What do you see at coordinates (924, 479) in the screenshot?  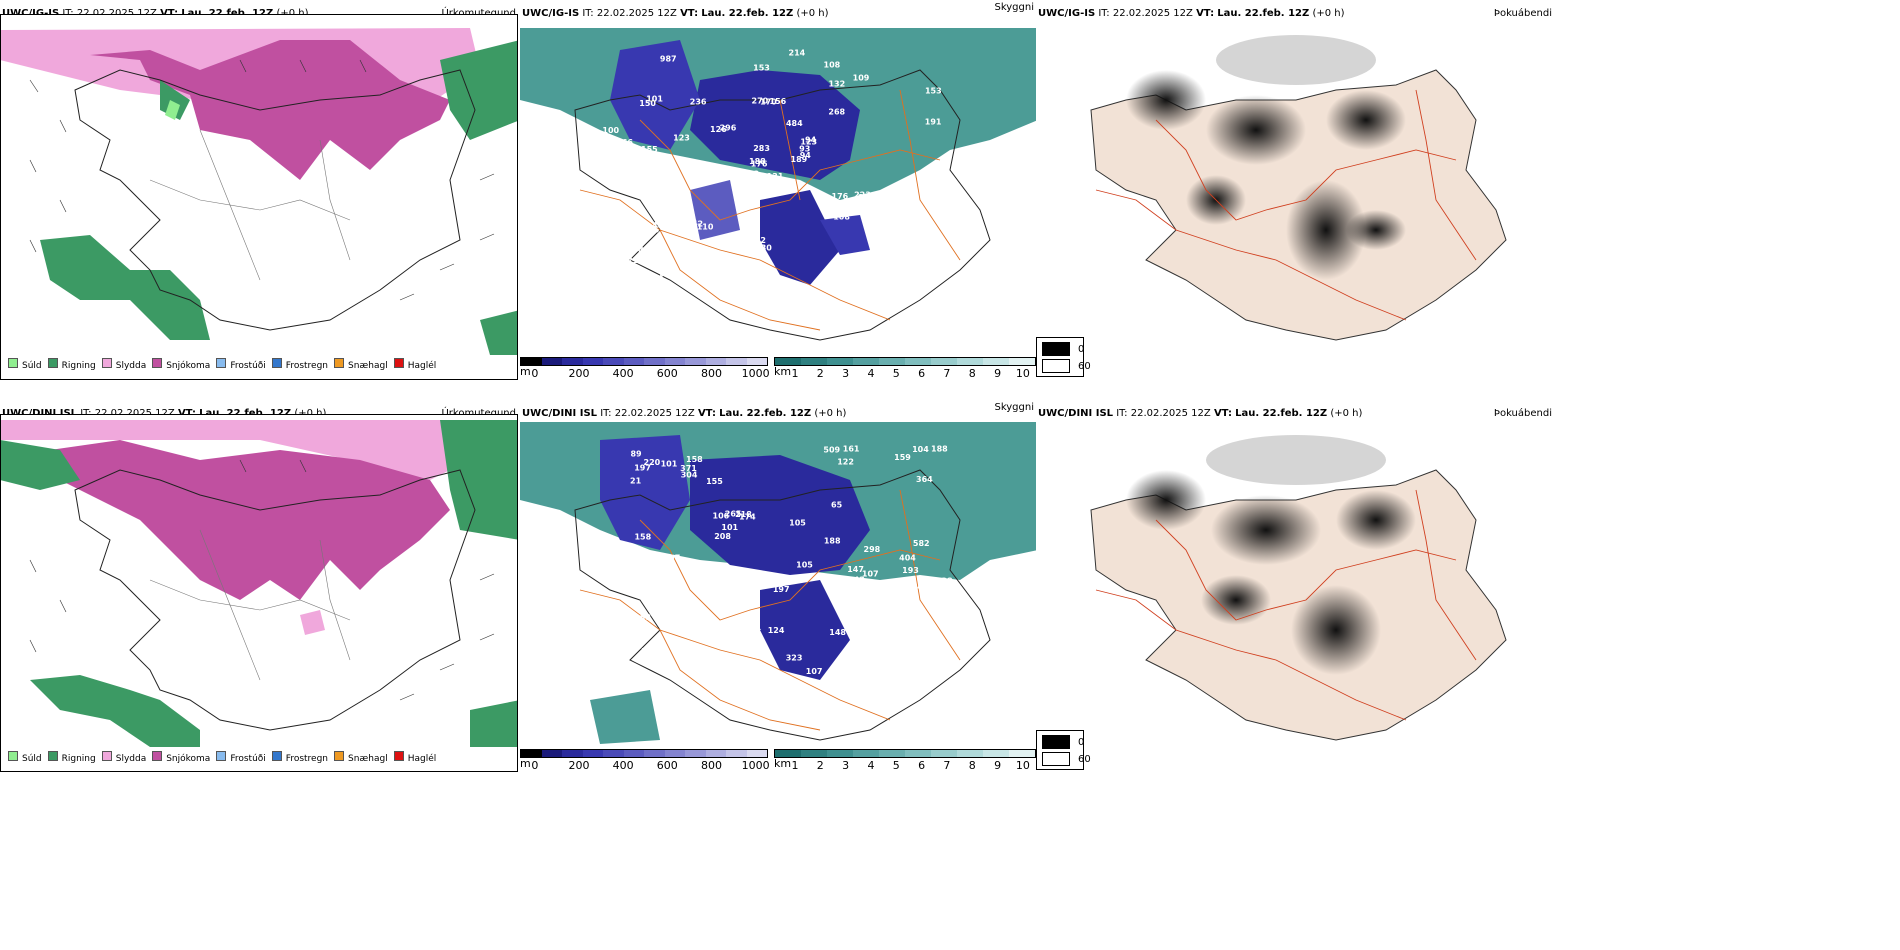 I see `visibility-value-label: 364` at bounding box center [924, 479].